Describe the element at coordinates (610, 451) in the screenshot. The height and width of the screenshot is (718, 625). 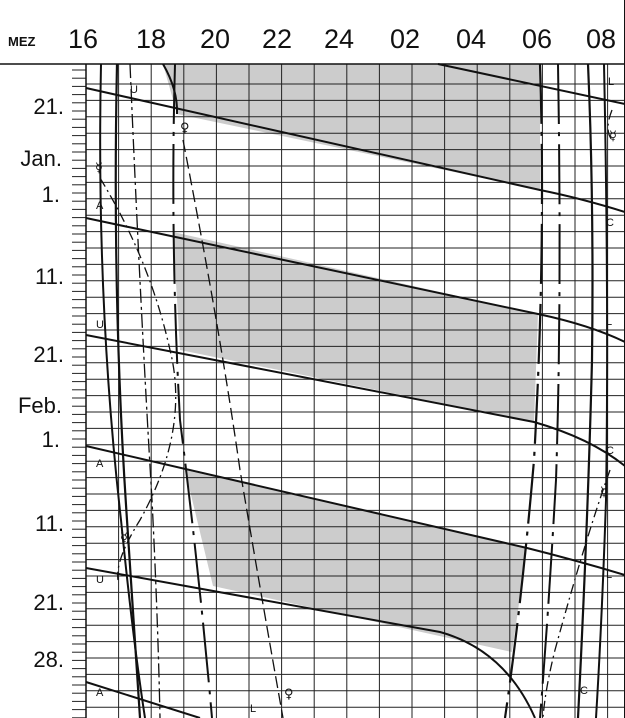
I see `label-c-2: C` at that location.